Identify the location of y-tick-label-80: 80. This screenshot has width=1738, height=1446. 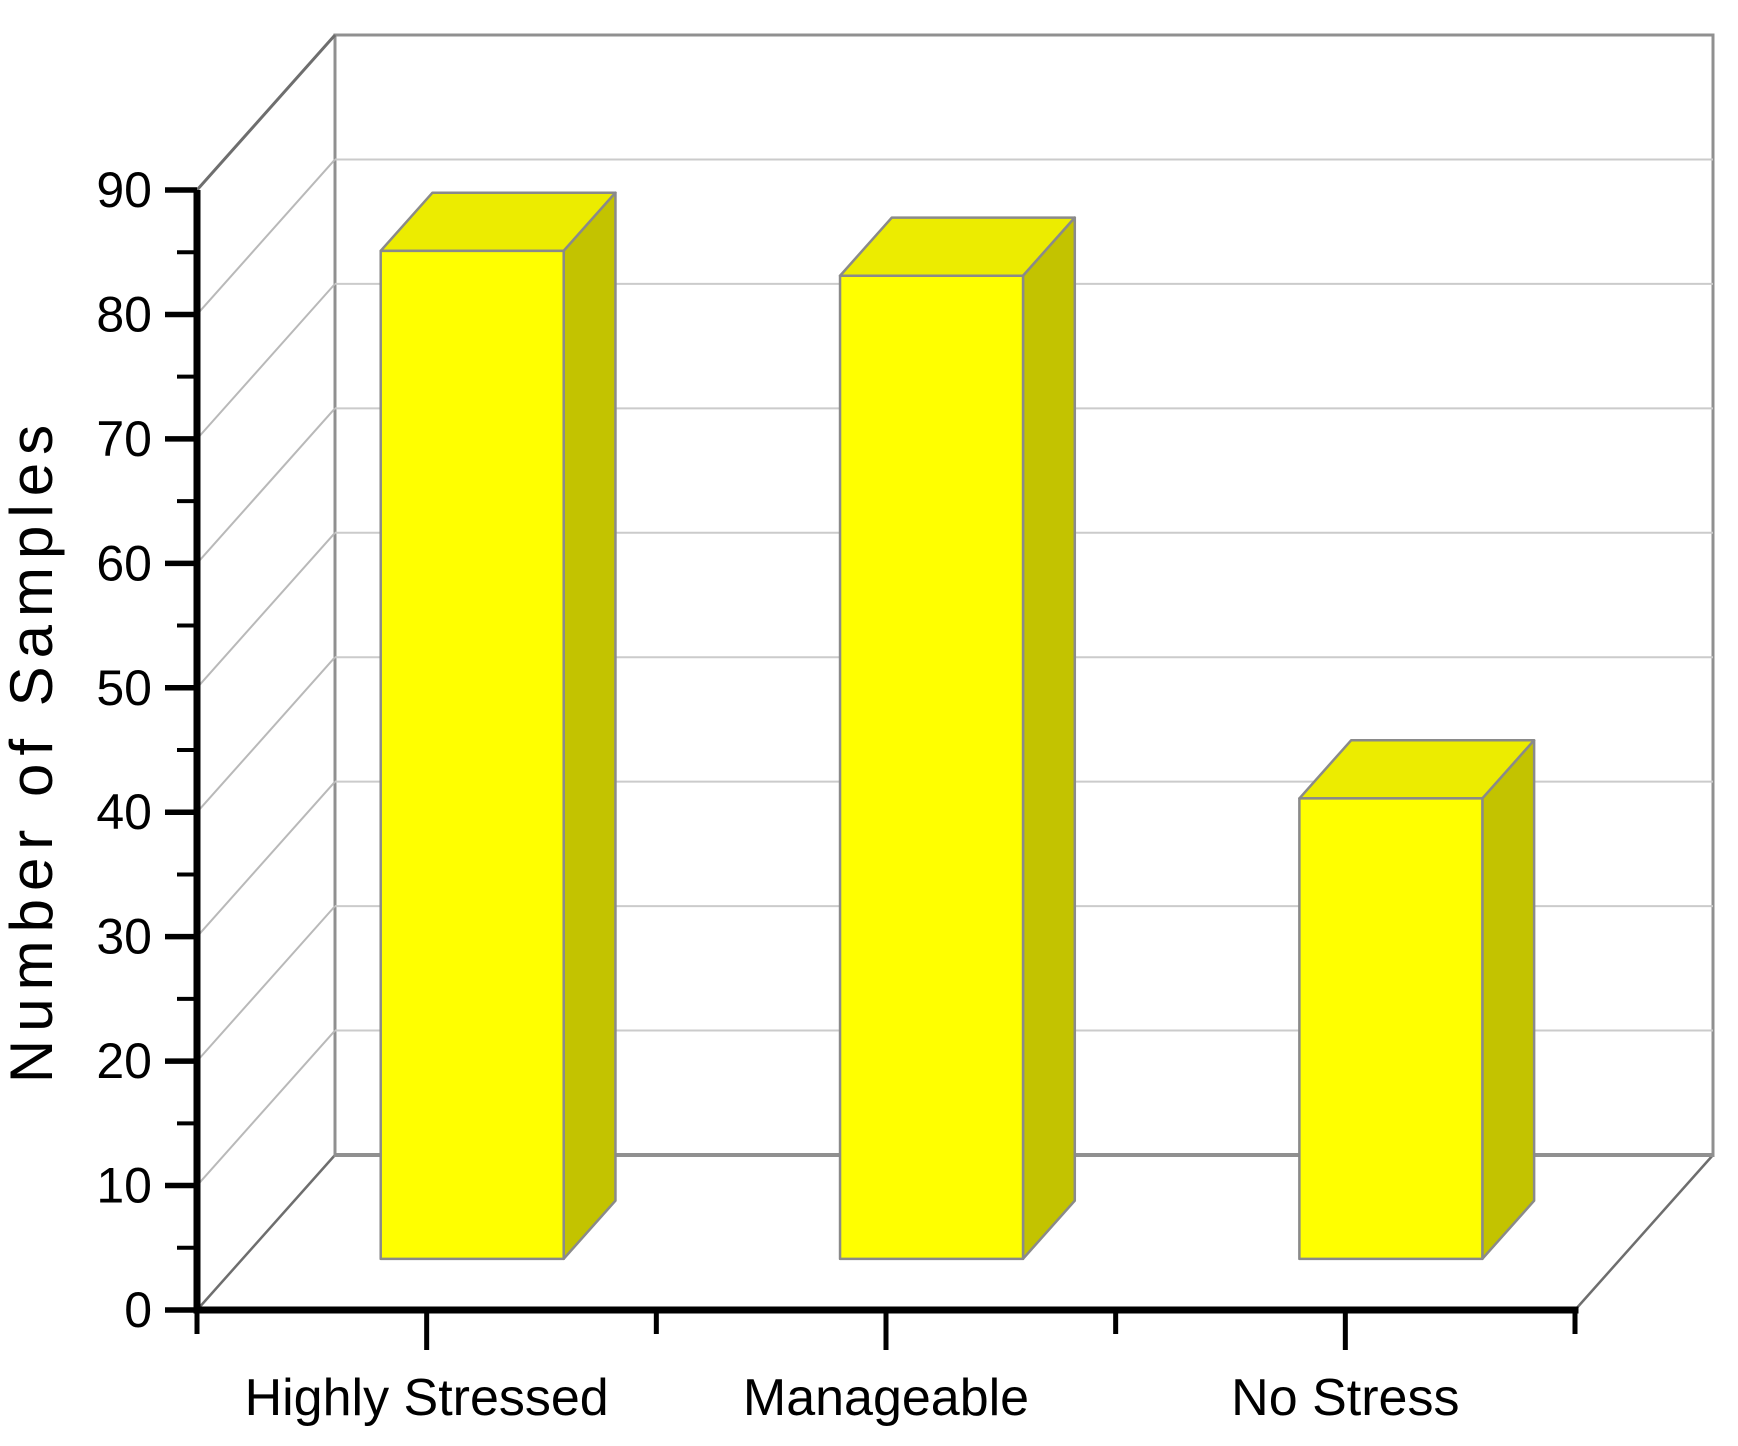
(124, 314).